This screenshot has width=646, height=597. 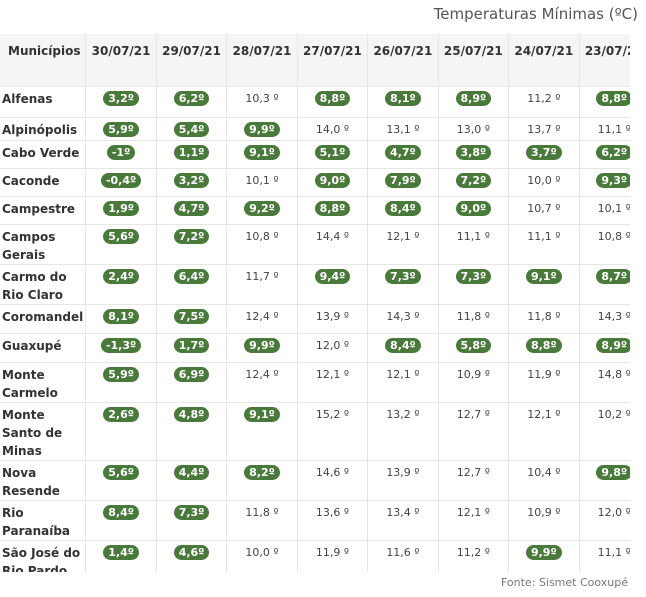 I want to click on temperature-cell: 13,9 º, so click(x=403, y=480).